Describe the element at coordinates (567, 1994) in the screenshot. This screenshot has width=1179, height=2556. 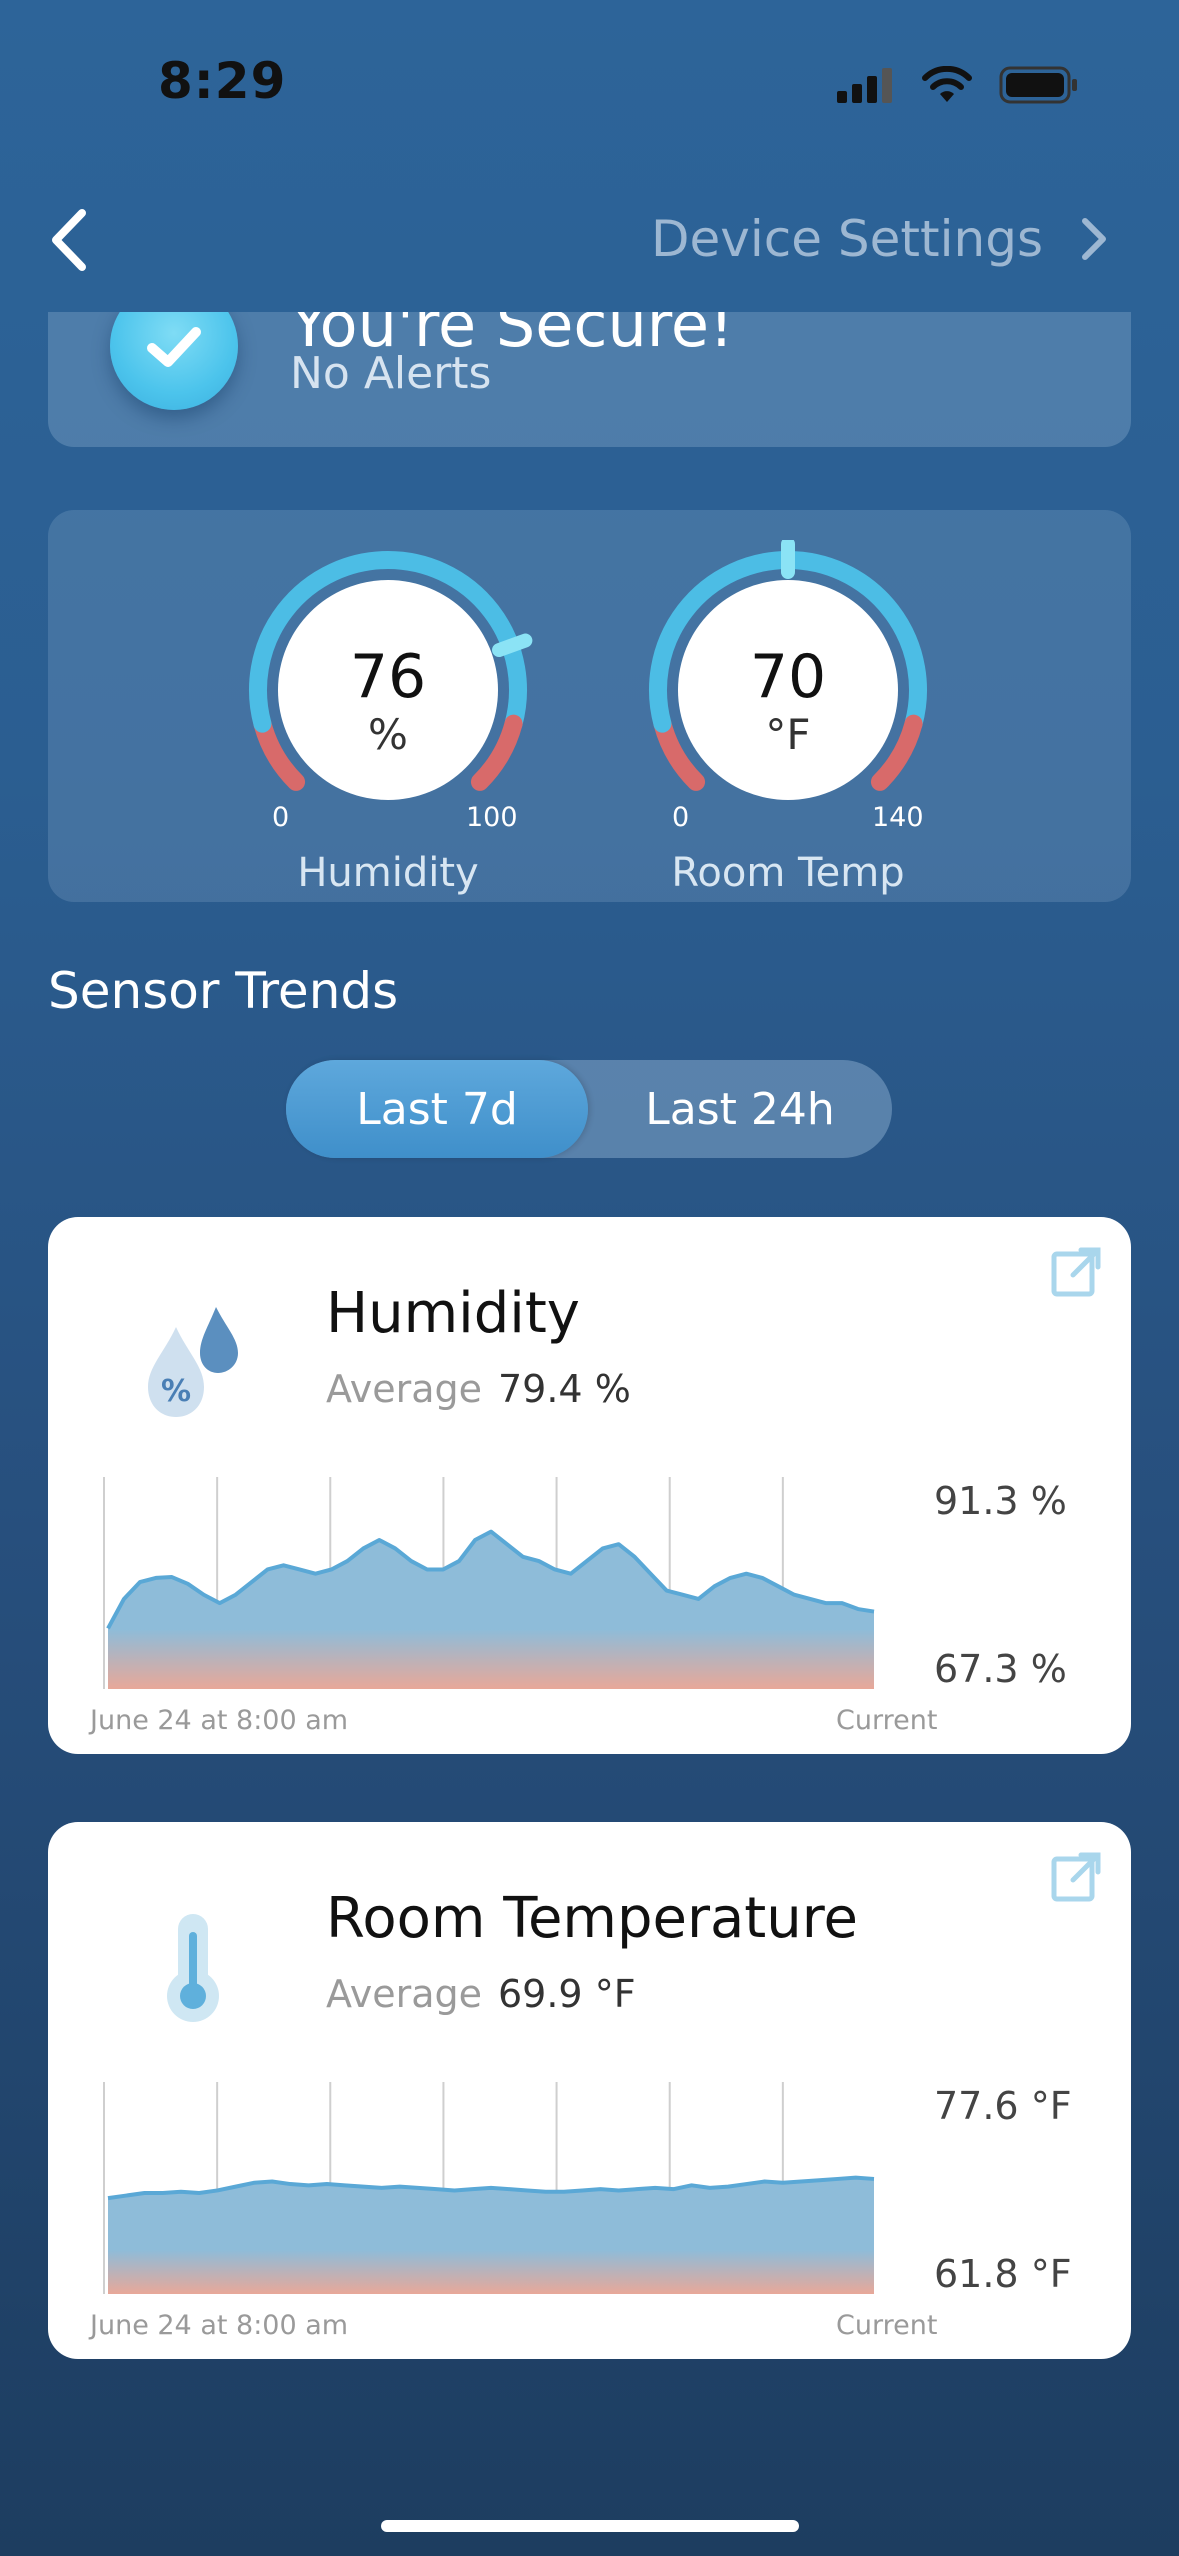
I see `room-temperature-average-value: 69.9 °F` at that location.